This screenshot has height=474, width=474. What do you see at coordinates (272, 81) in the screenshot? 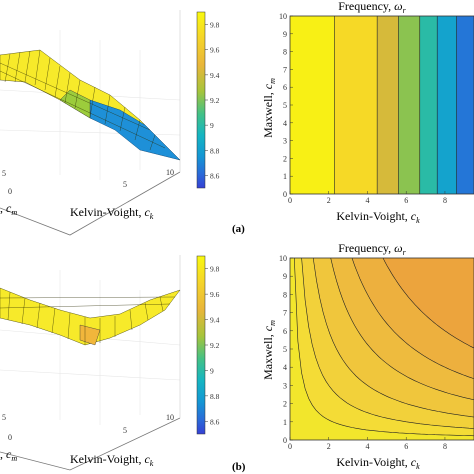
I see `contour-a-ylabel-sub: m` at bounding box center [272, 81].